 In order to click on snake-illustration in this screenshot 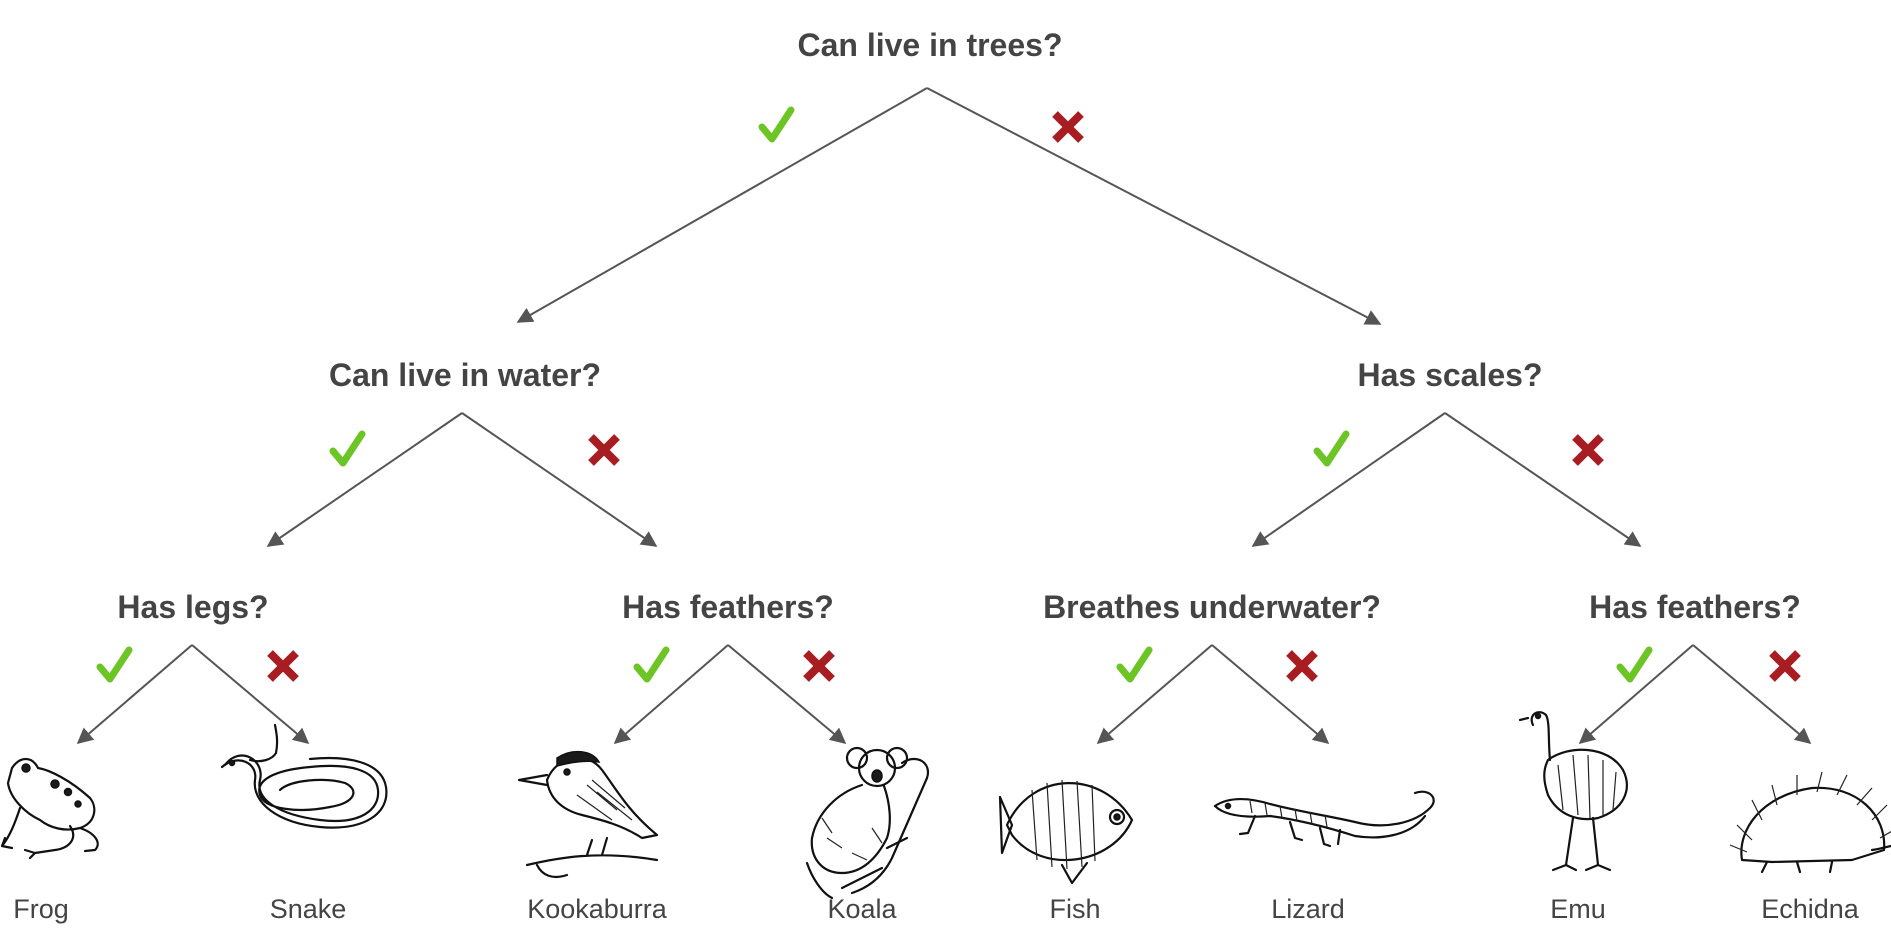, I will do `click(304, 776)`.